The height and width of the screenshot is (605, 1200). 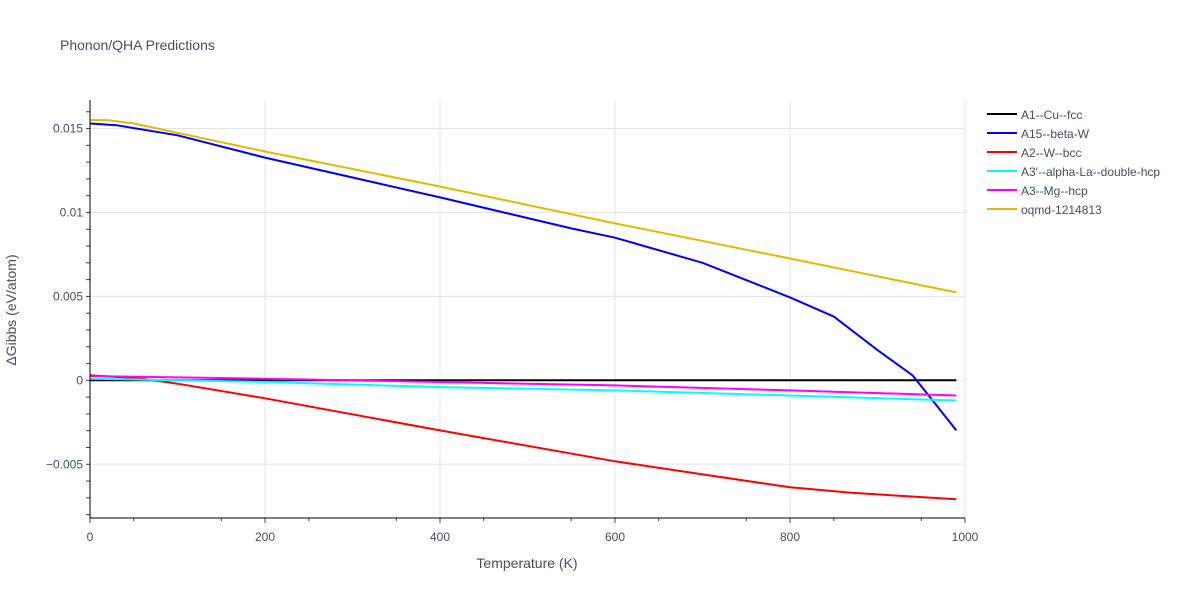 I want to click on legend-item-label: A3--Mg--hcp, so click(x=1054, y=191).